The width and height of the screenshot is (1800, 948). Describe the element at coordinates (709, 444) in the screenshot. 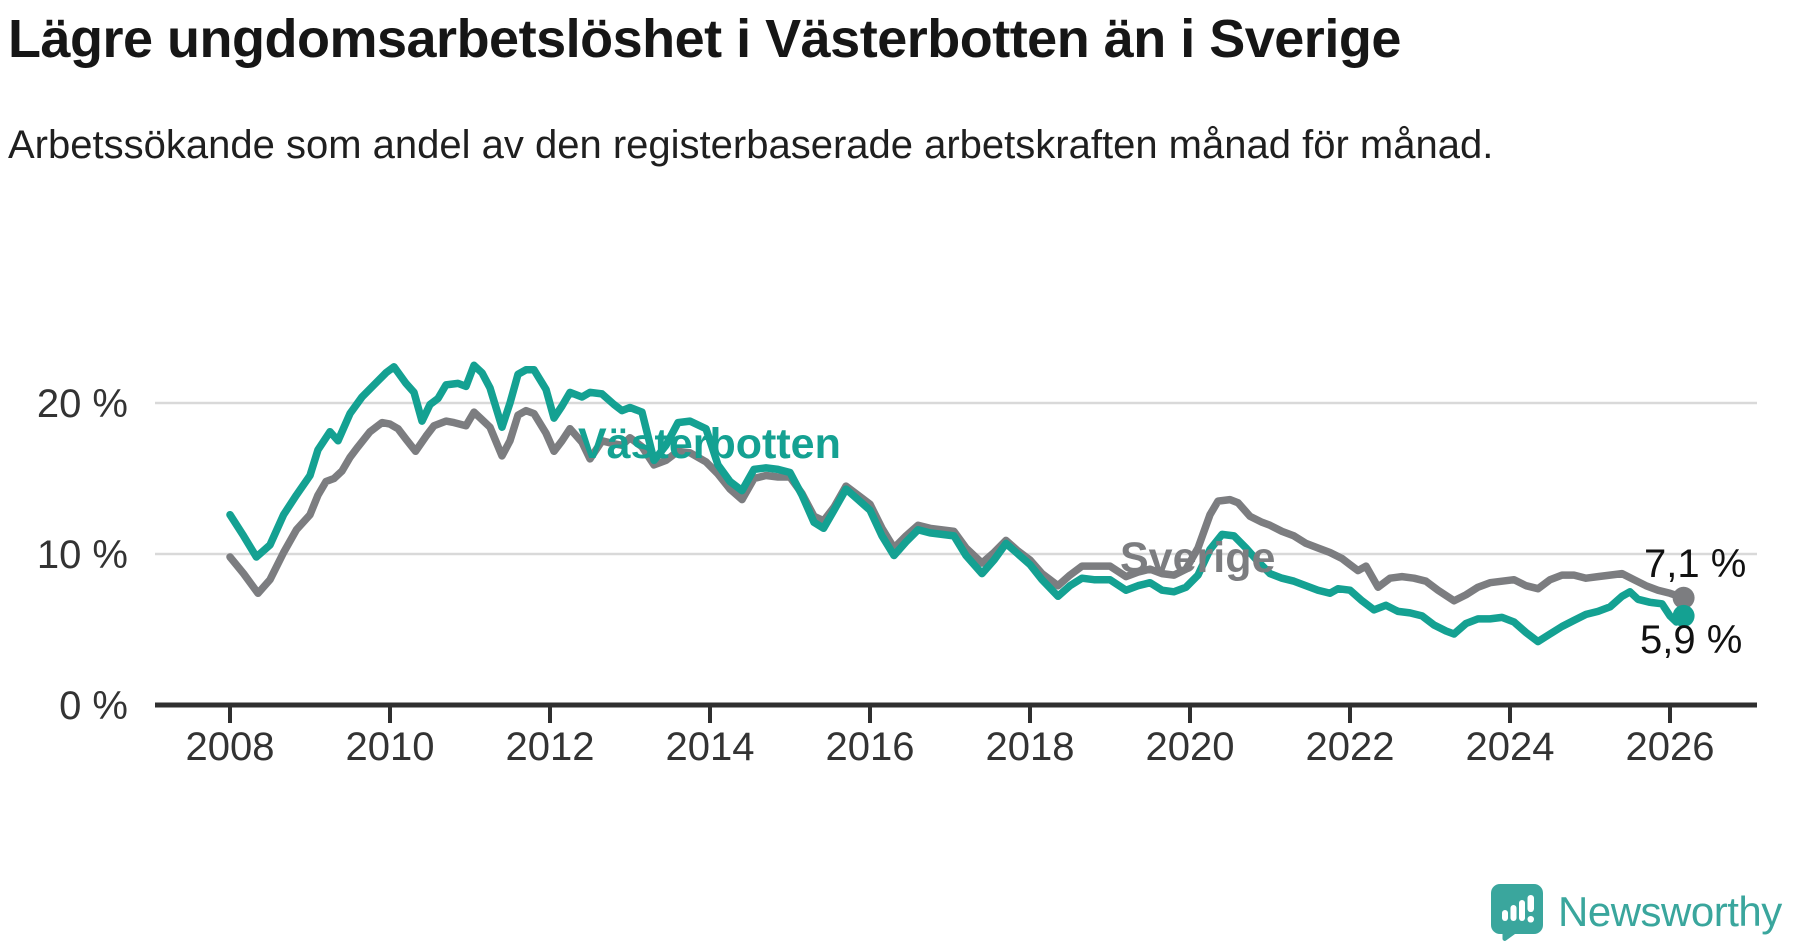

I see `series-label-vasterbotten: Västerbotten` at that location.